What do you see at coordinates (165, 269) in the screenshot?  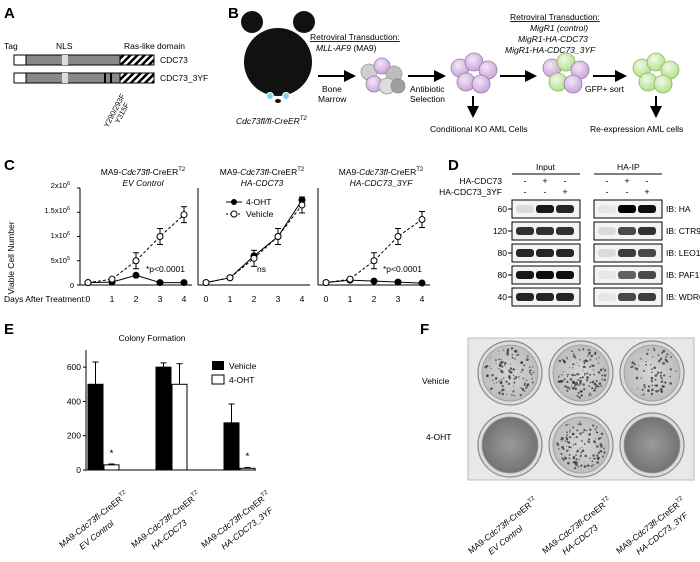 I see `c-stat-0: *p<0.0001` at bounding box center [165, 269].